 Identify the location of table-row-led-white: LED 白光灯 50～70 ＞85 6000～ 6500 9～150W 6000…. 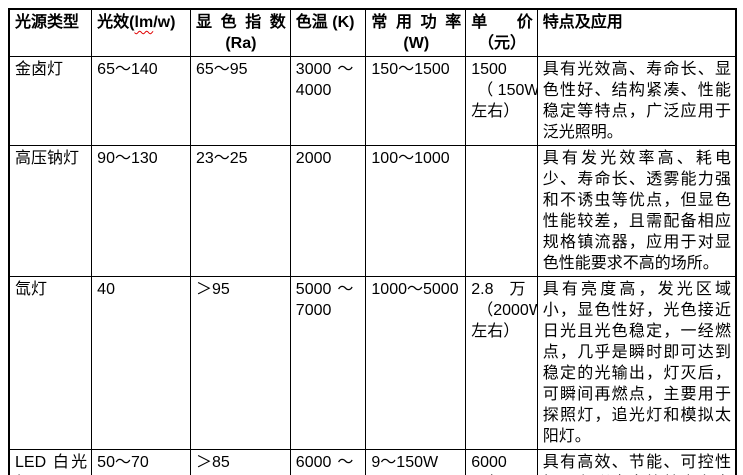
(372, 462).